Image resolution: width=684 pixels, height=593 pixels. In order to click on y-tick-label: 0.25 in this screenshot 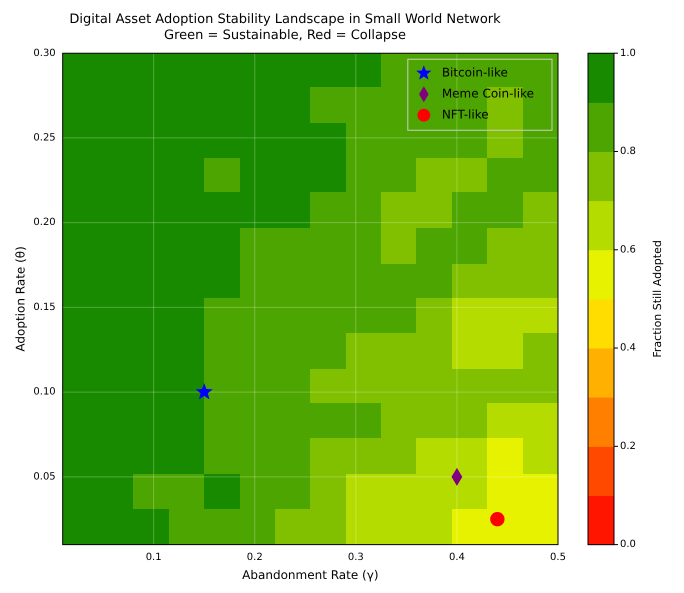, I will do `click(44, 138)`.